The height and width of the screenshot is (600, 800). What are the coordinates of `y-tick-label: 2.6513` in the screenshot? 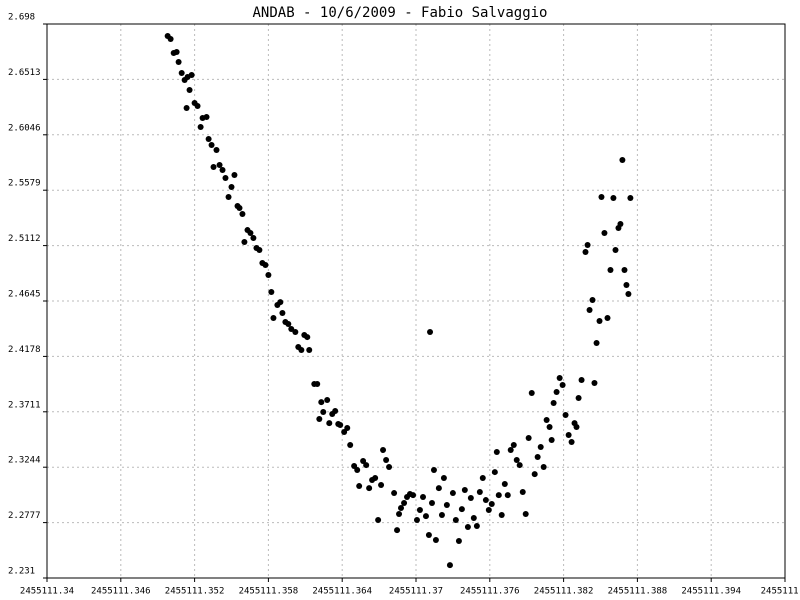 It's located at (24, 73).